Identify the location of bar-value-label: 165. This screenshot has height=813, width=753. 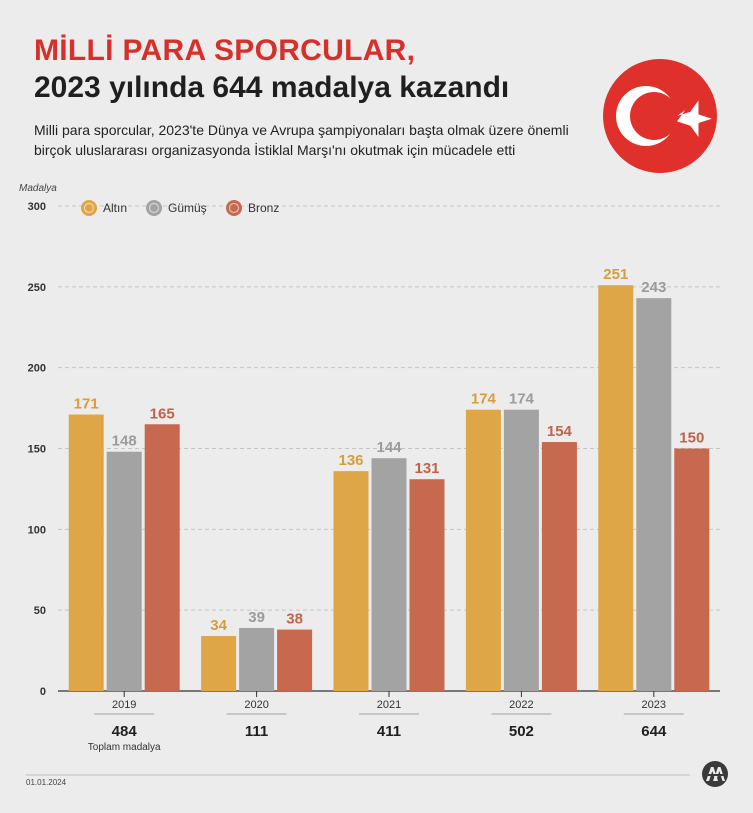
(162, 413).